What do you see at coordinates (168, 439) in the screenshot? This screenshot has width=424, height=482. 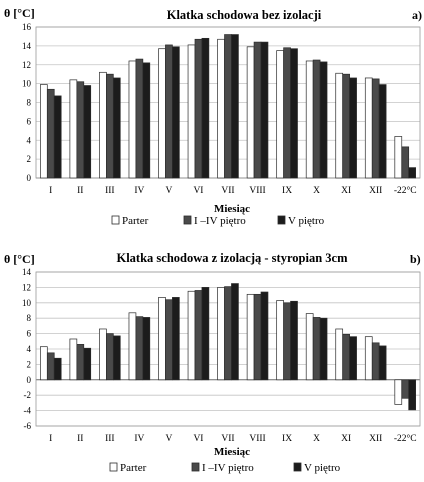 I see `x-tick-label: V` at bounding box center [168, 439].